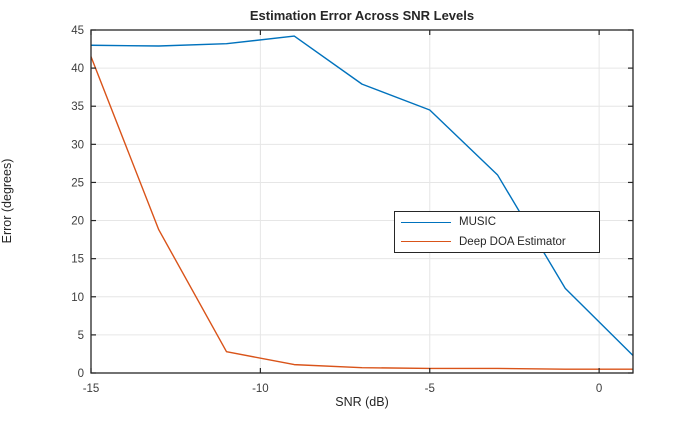 The height and width of the screenshot is (421, 700). Describe the element at coordinates (81, 336) in the screenshot. I see `svg-text: 5` at that location.